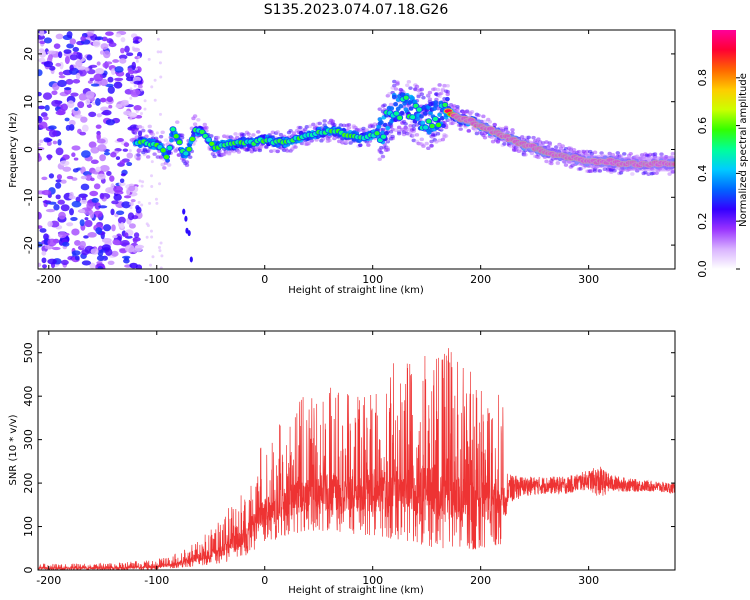  What do you see at coordinates (28, 526) in the screenshot?
I see `snr-y-tick-label: 100` at bounding box center [28, 526].